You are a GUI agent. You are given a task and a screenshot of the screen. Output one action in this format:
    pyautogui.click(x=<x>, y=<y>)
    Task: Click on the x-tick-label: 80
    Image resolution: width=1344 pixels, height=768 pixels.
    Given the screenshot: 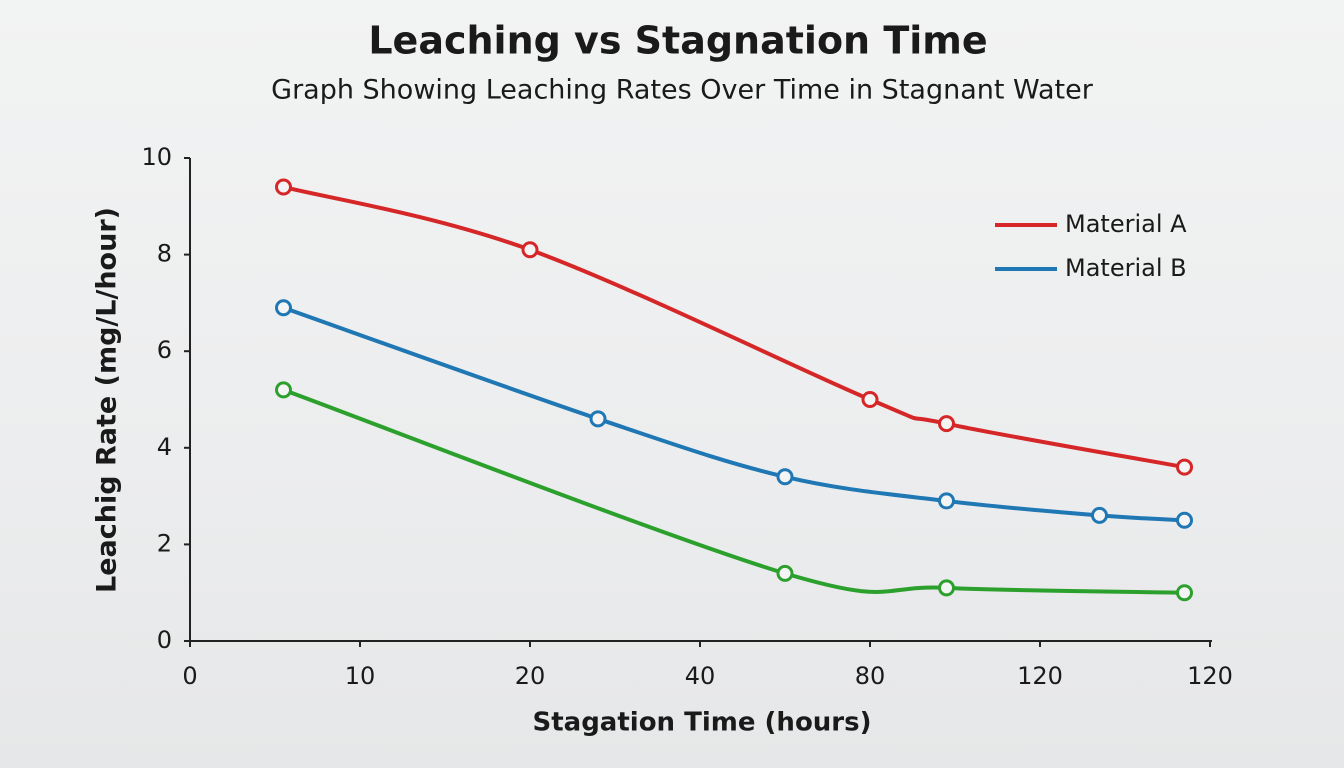 What is the action you would take?
    pyautogui.click(x=870, y=676)
    